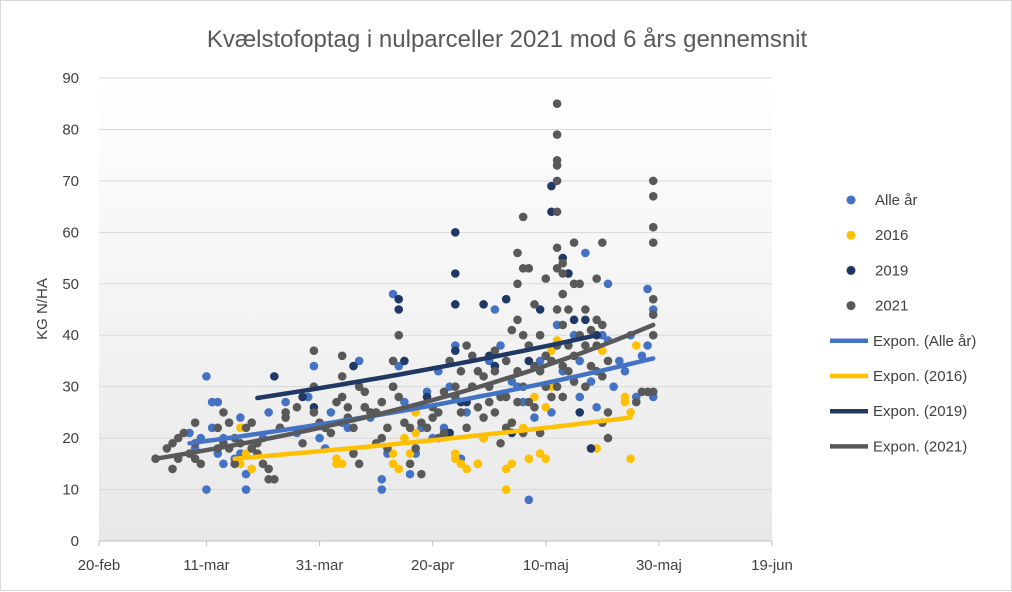 This screenshot has height=592, width=1012. What do you see at coordinates (432, 438) in the screenshot?
I see `trendline-expon-2016` at bounding box center [432, 438].